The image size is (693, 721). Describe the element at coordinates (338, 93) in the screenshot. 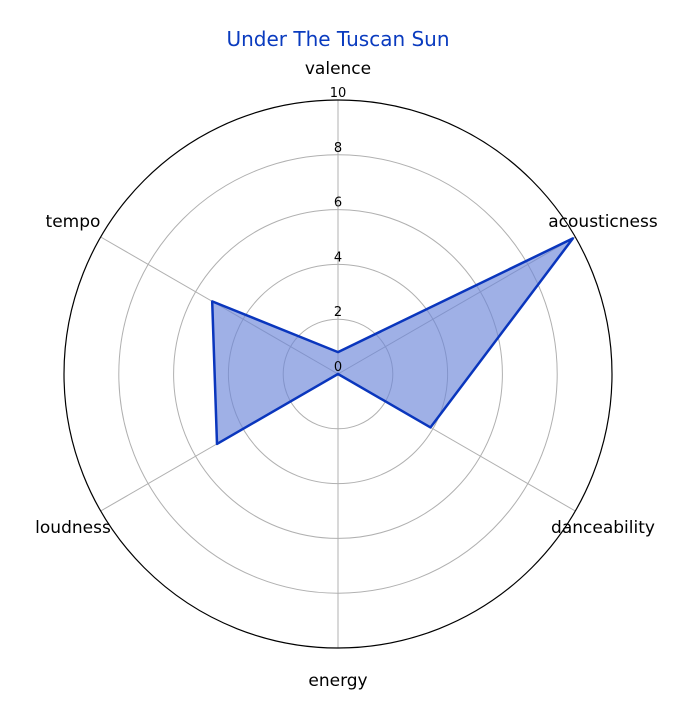

I see `tick-label: 10` at that location.